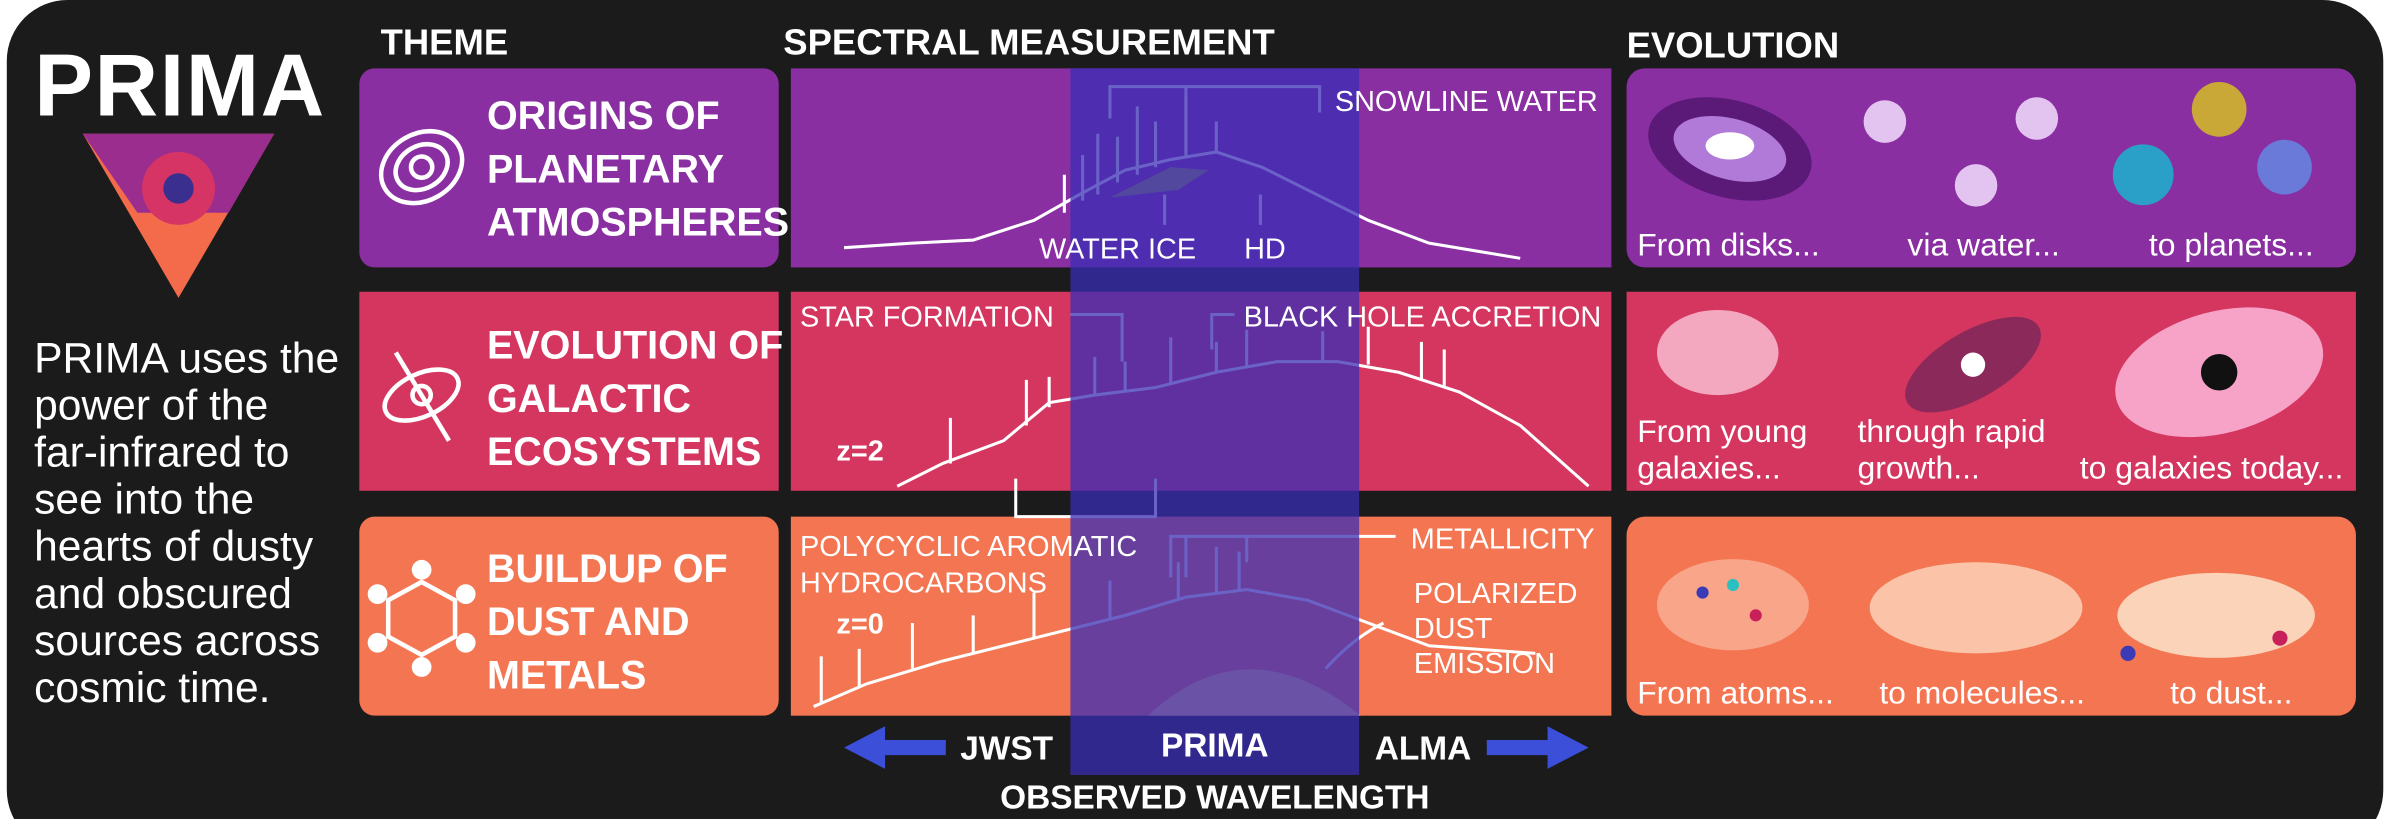 Image resolution: width=2384 pixels, height=819 pixels. Describe the element at coordinates (163, 594) in the screenshot. I see `intro-line: and obscured` at that location.